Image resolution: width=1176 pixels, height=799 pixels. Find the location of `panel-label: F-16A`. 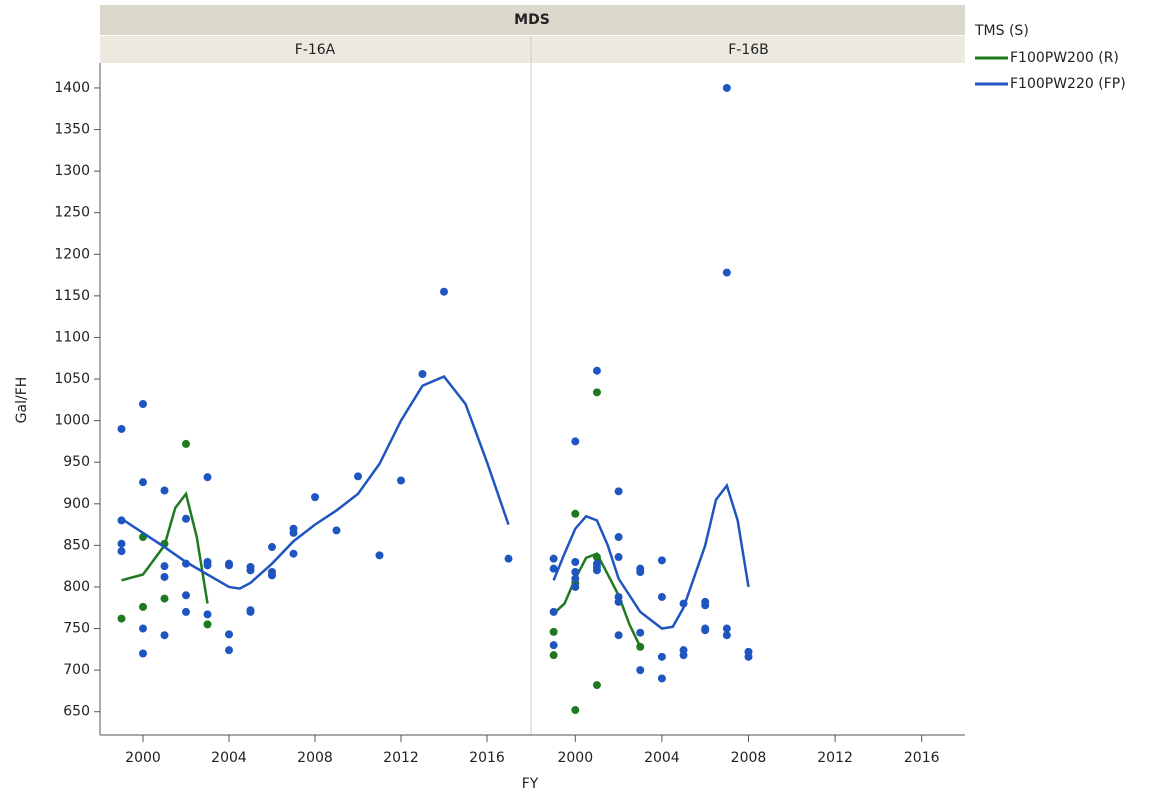

panel-label: F-16A is located at coordinates (315, 50).